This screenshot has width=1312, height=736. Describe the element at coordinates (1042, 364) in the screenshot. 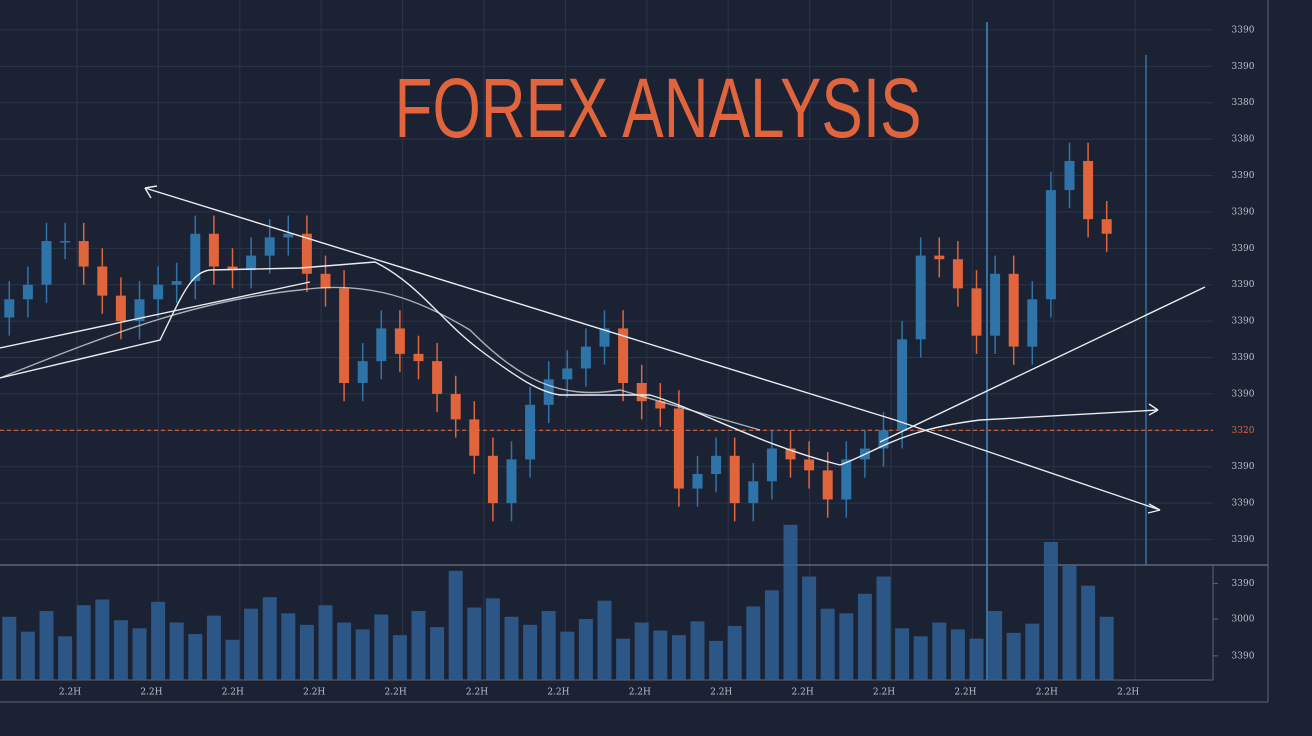

I see `trend-line` at that location.